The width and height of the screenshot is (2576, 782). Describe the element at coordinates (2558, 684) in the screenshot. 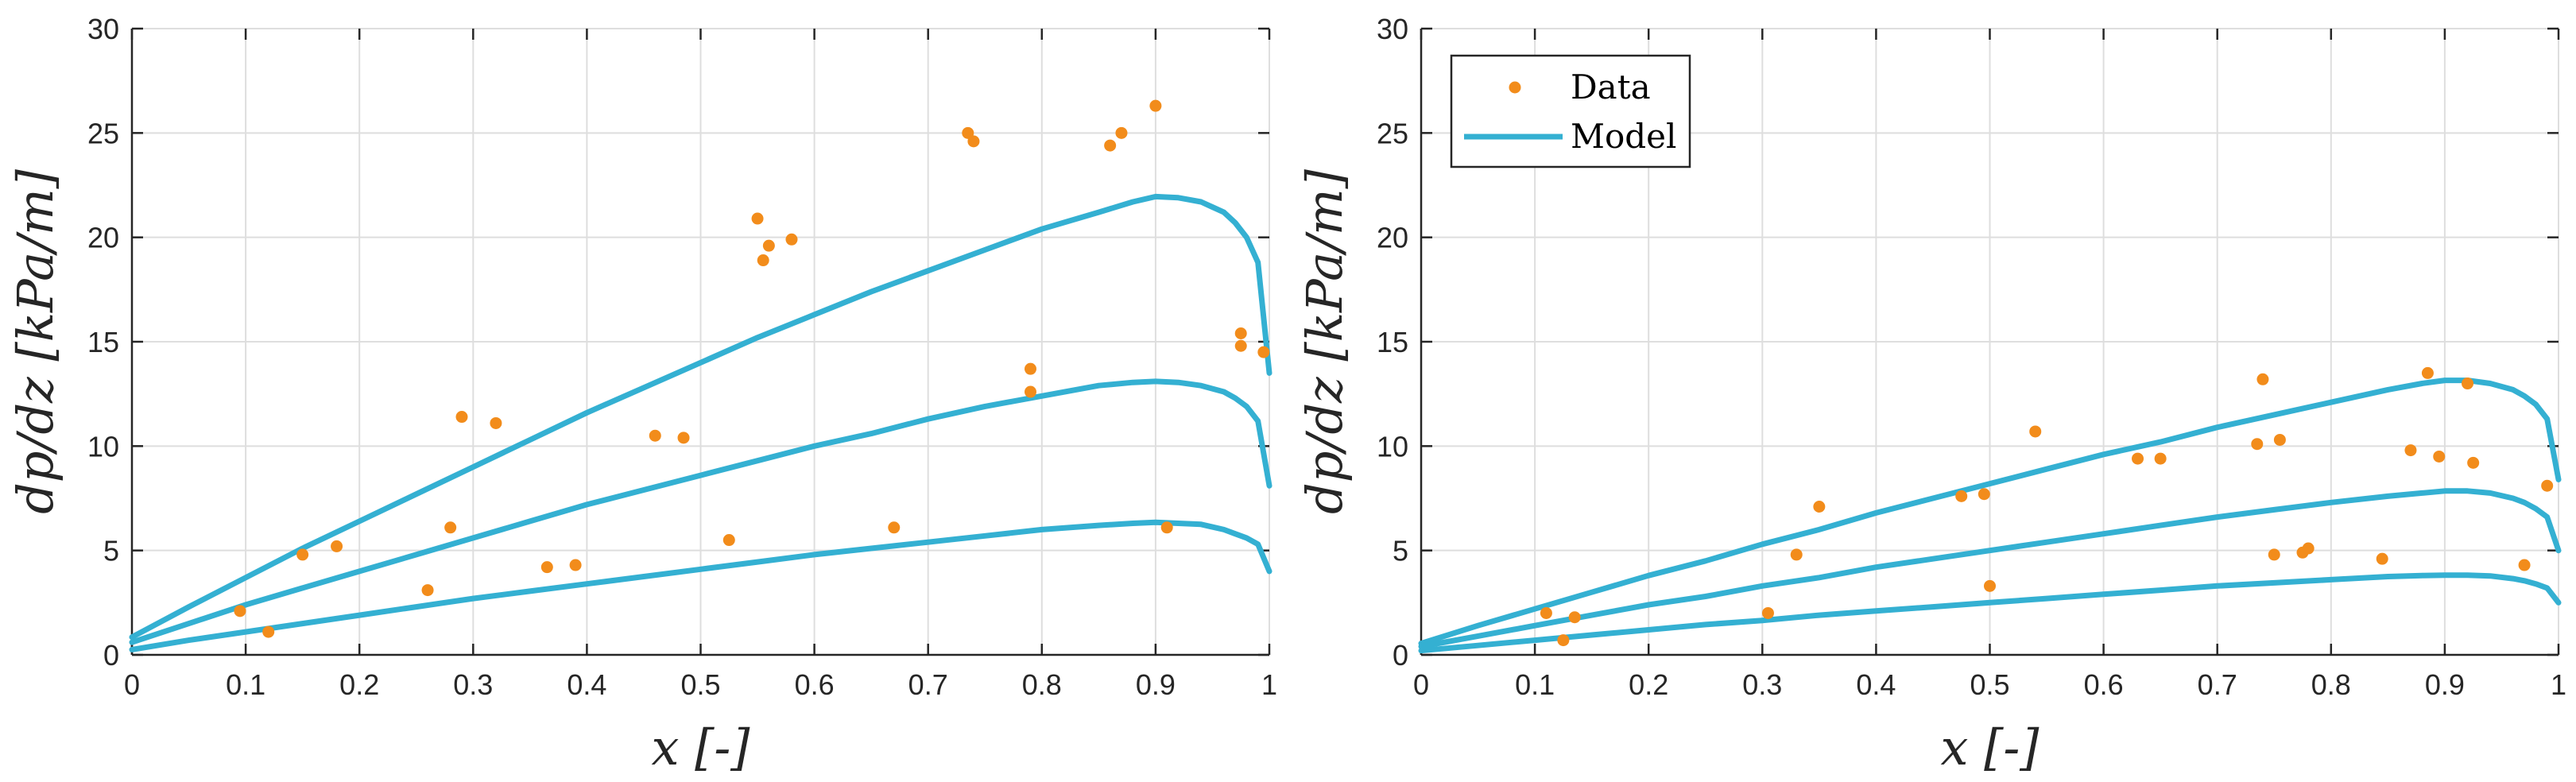

I see `x-tick-label: 1` at that location.